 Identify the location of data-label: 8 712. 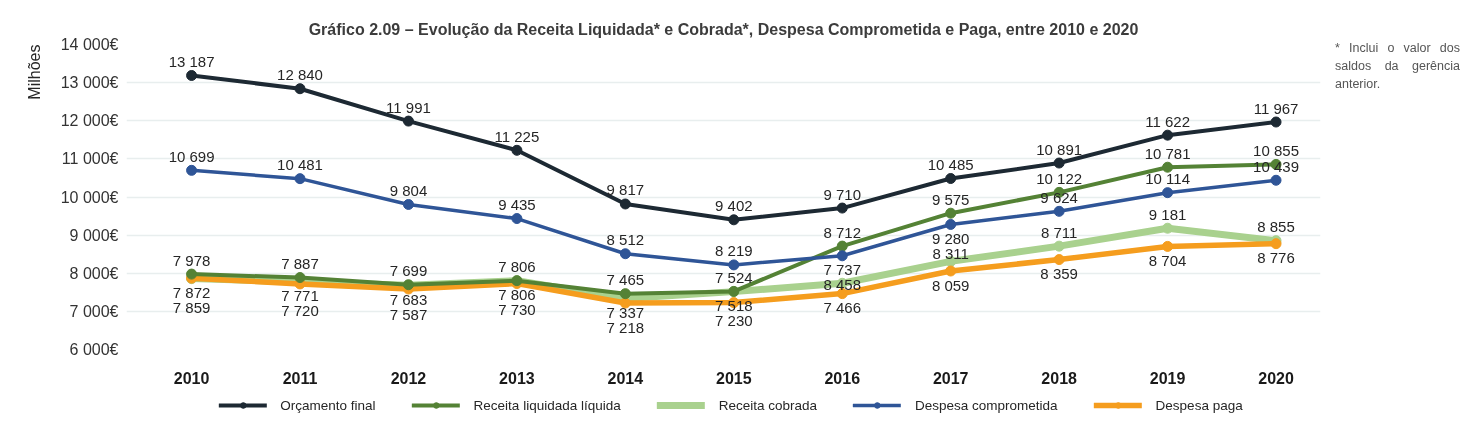
(842, 232).